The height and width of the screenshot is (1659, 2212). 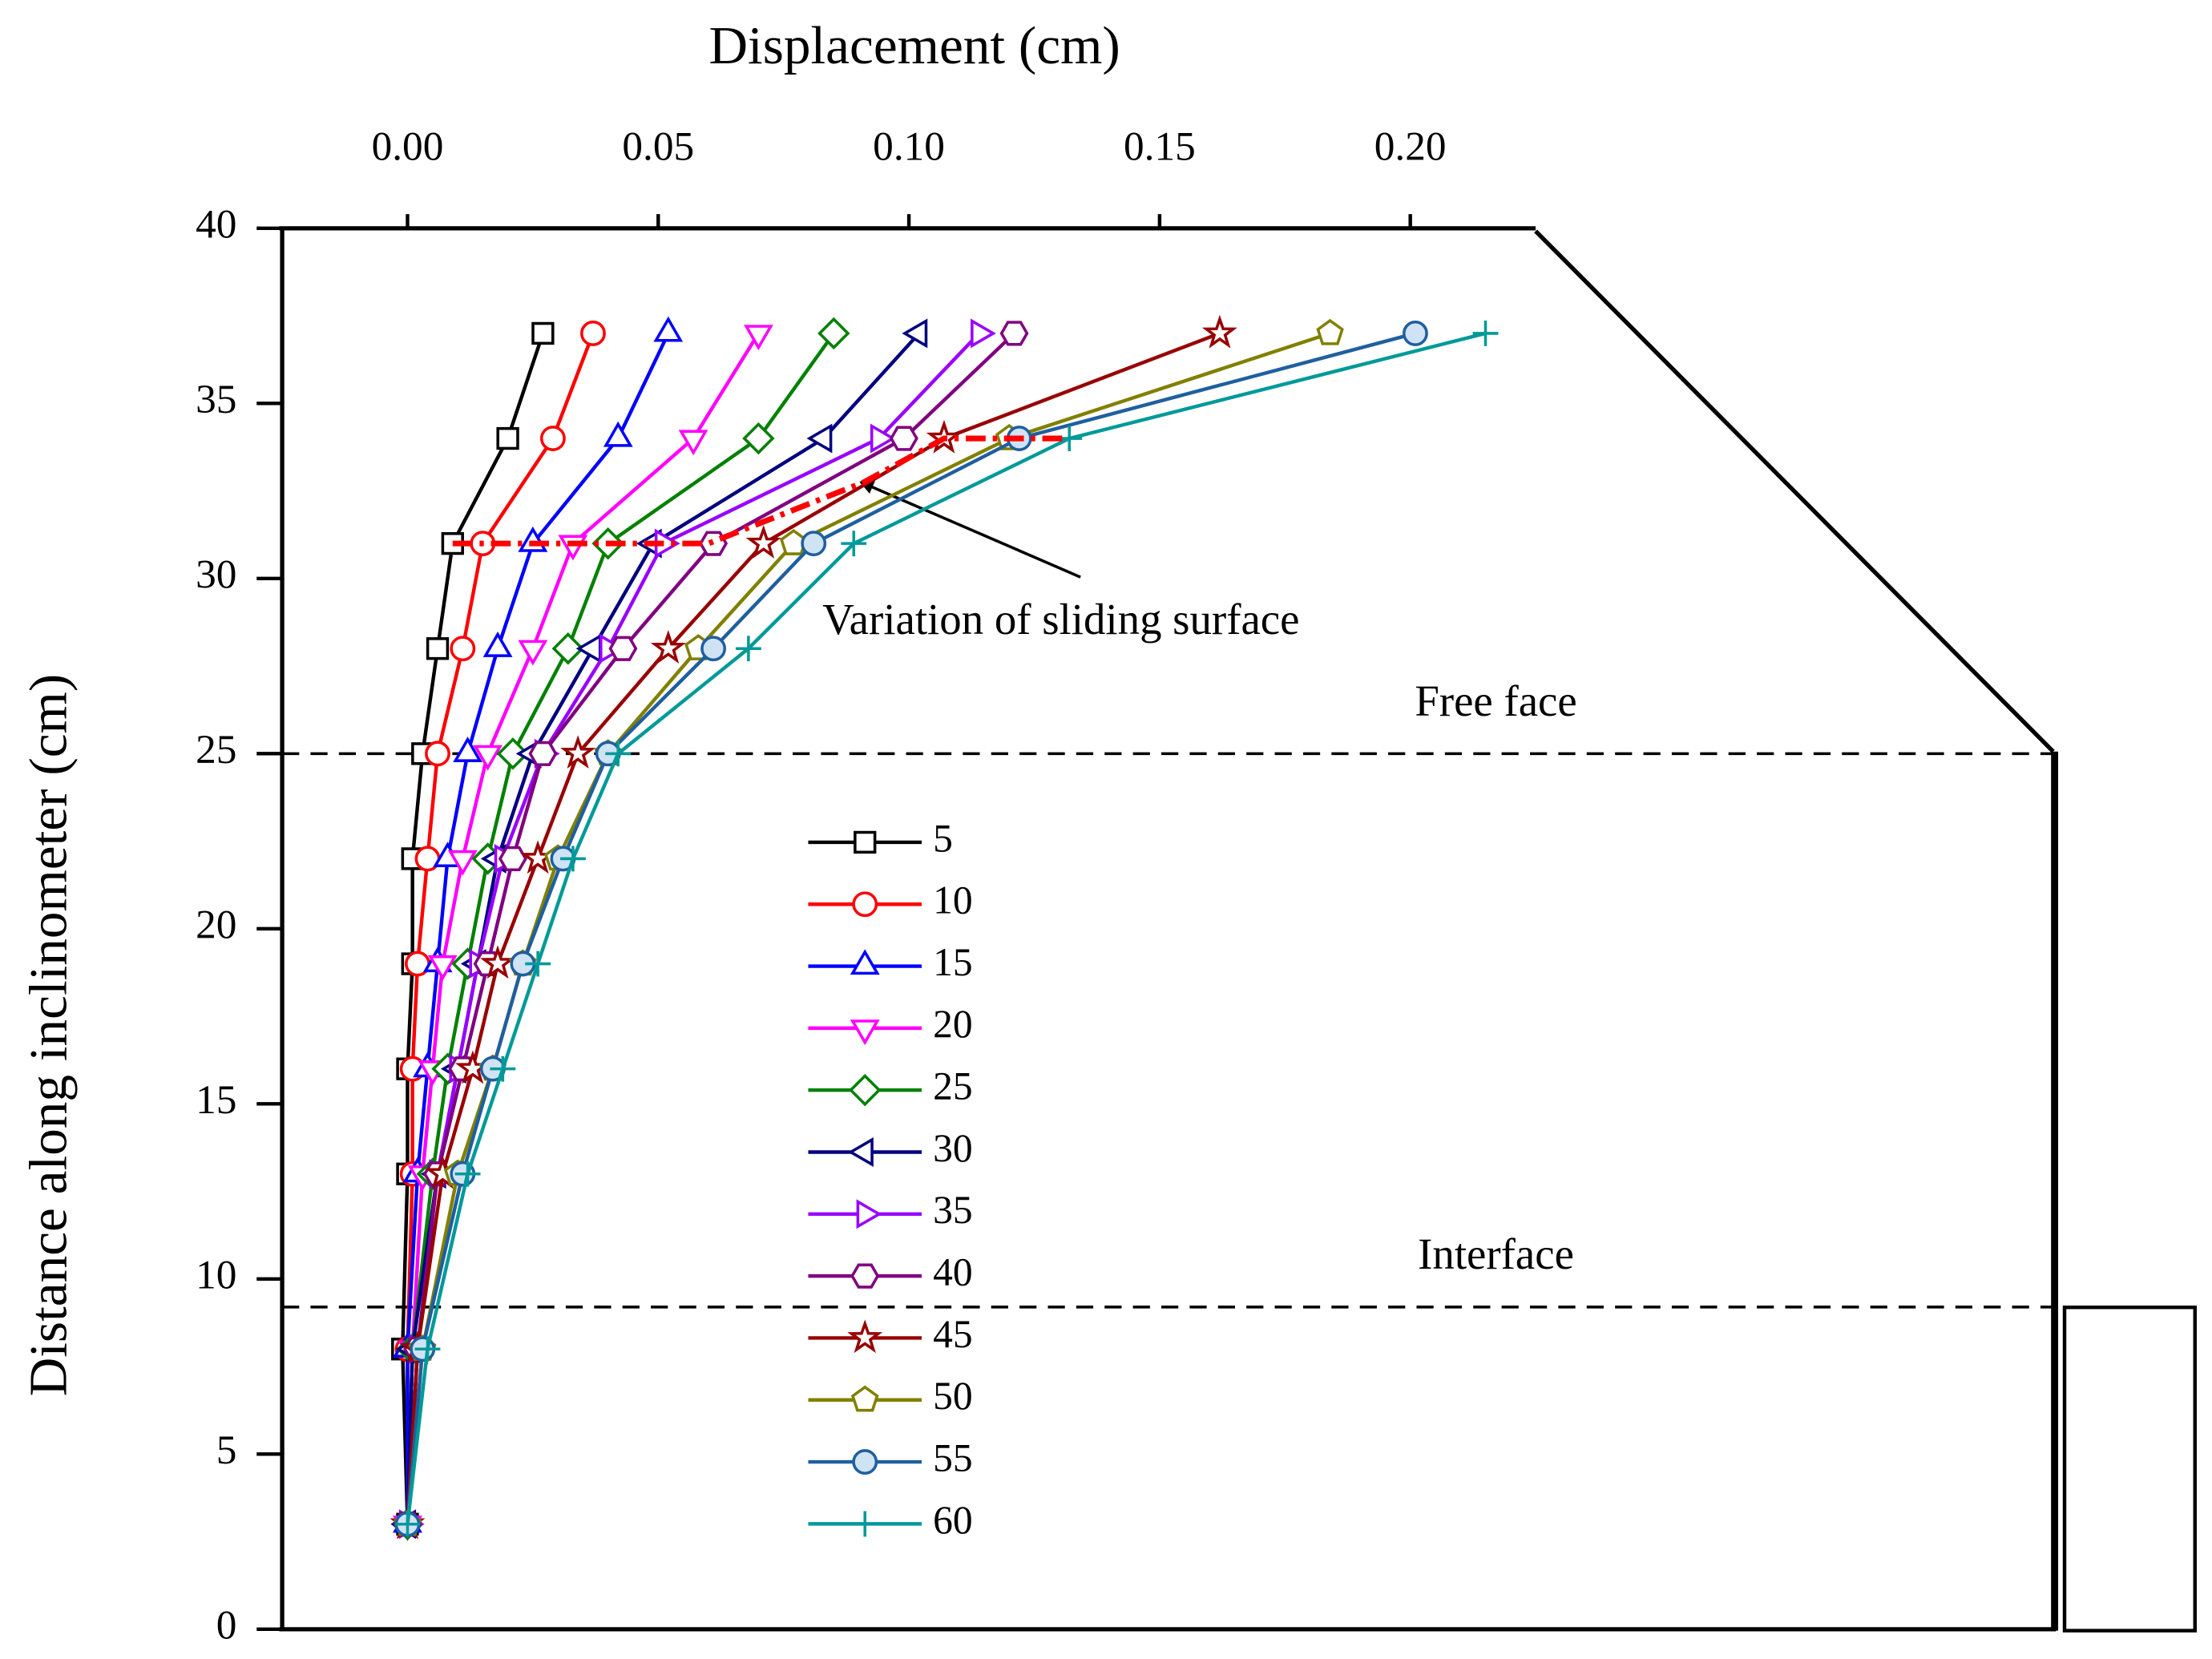 What do you see at coordinates (216, 925) in the screenshot?
I see `y-tick-label: 20` at bounding box center [216, 925].